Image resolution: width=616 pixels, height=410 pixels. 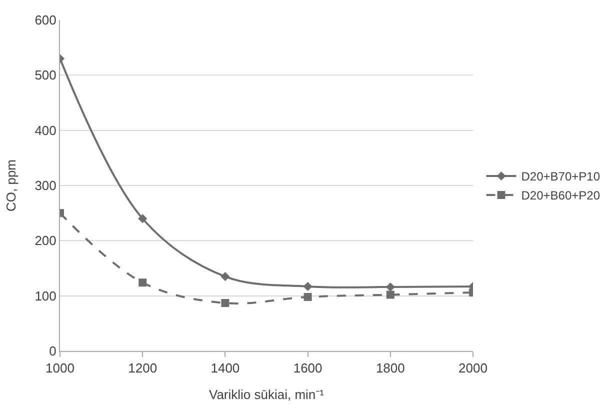 What do you see at coordinates (45, 186) in the screenshot?
I see `y-tick-label: 300` at bounding box center [45, 186].